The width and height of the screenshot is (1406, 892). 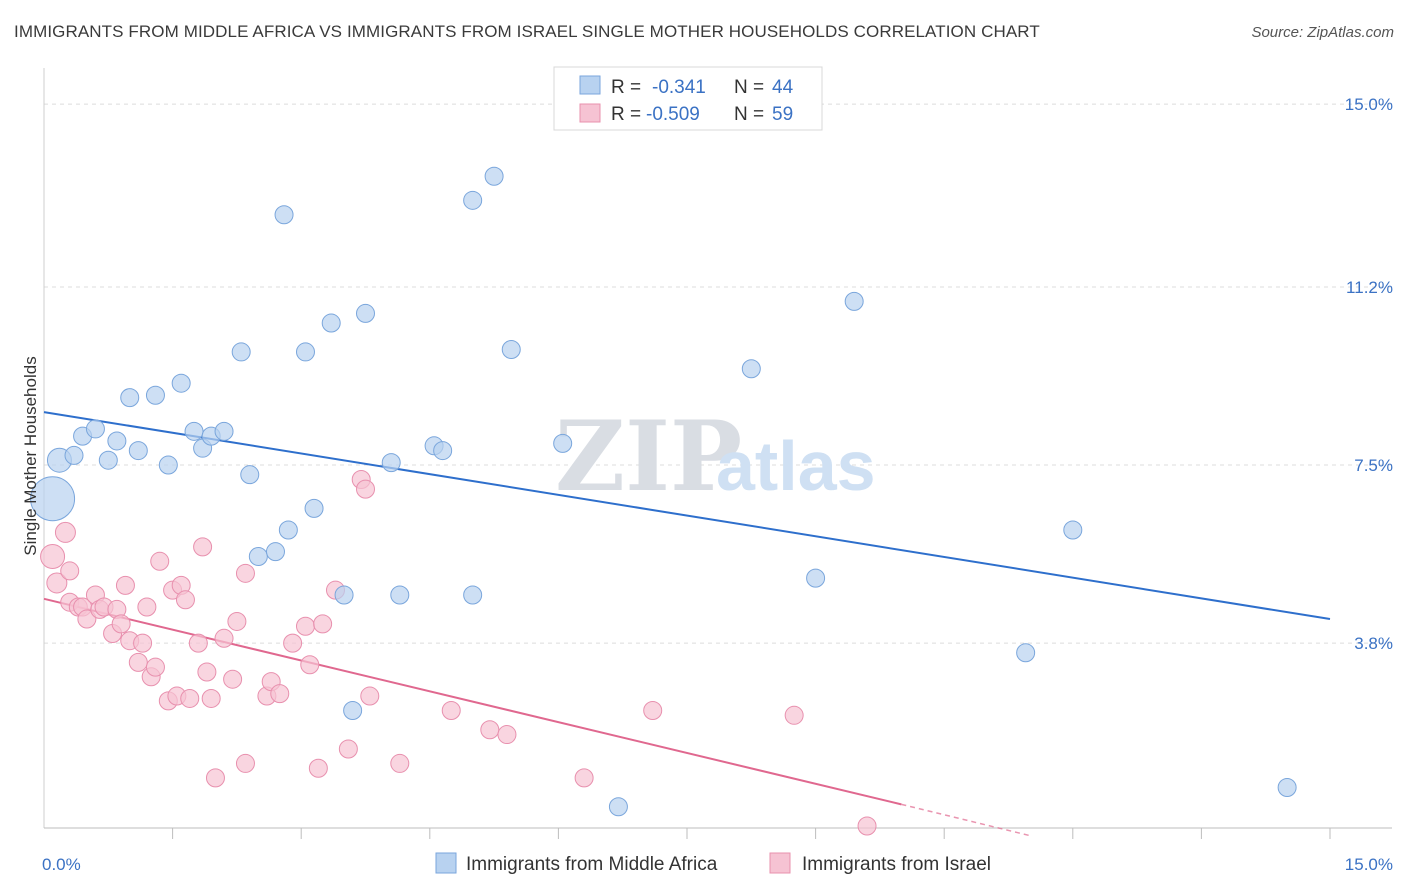 I want to click on watermark: ZIP atlas, so click(x=715, y=456).